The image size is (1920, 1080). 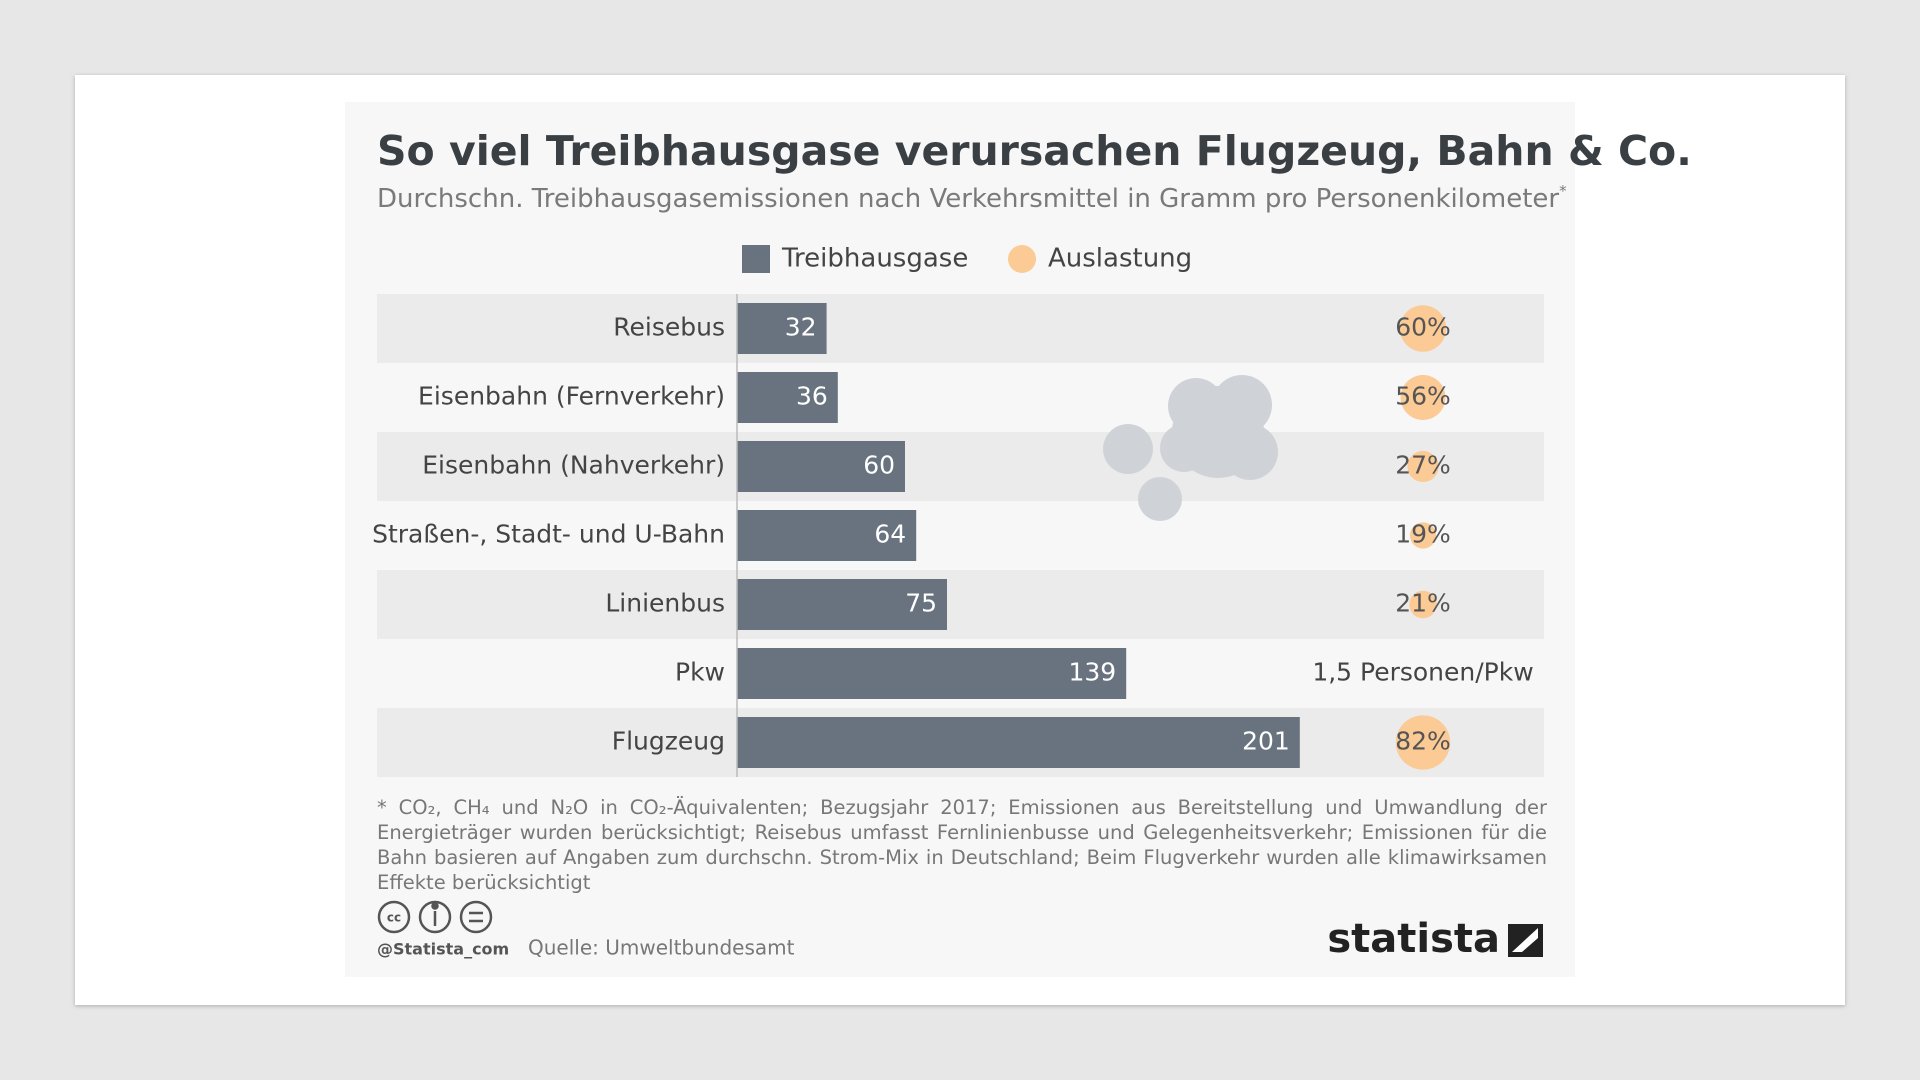 I want to click on utilization-label: 82%, so click(x=1423, y=741).